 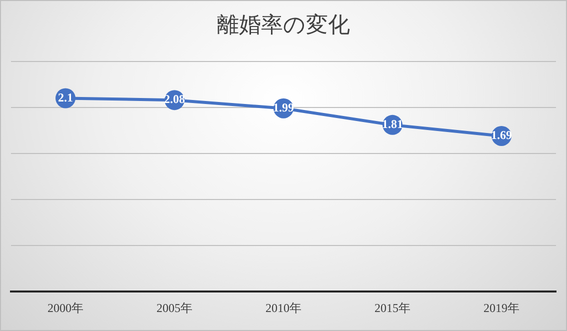 What do you see at coordinates (65, 97) in the screenshot?
I see `data-label: 2.1` at bounding box center [65, 97].